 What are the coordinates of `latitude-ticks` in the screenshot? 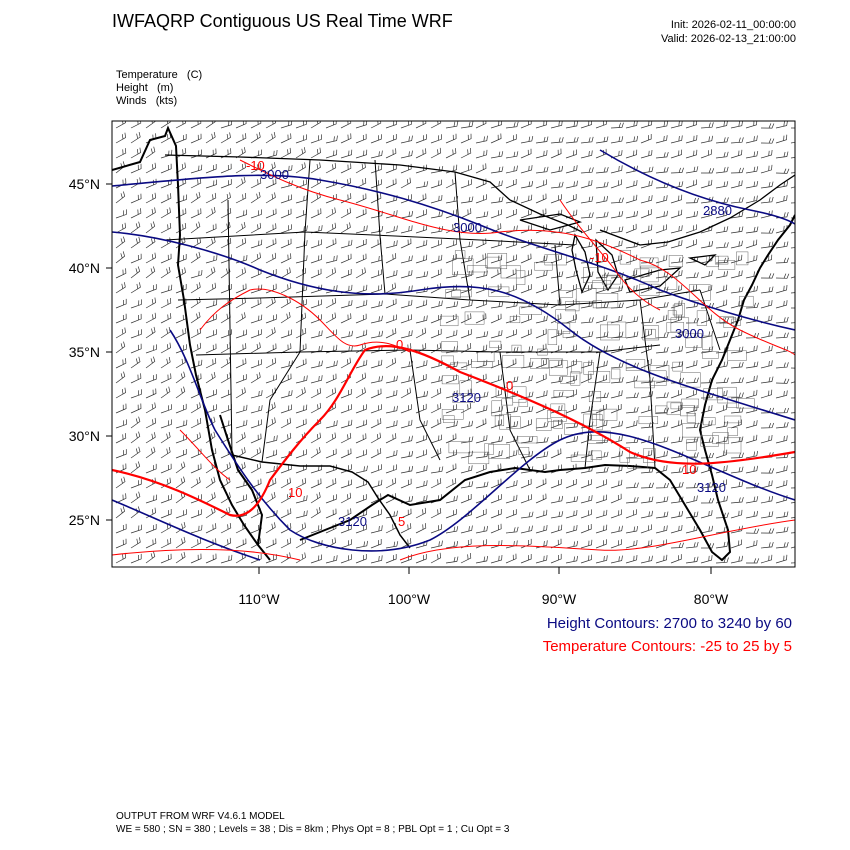 It's located at (109, 352).